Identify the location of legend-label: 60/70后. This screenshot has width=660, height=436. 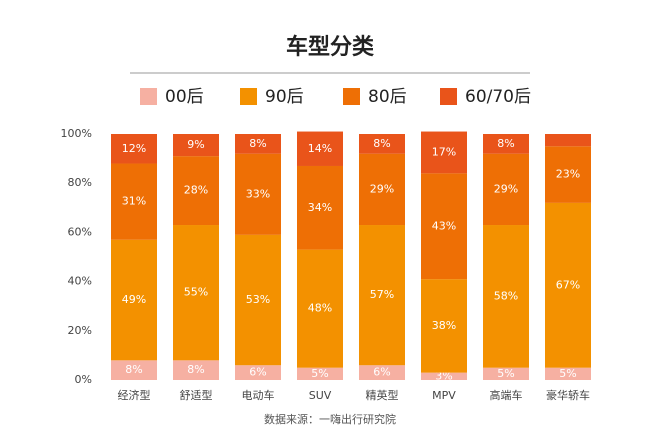
(498, 97).